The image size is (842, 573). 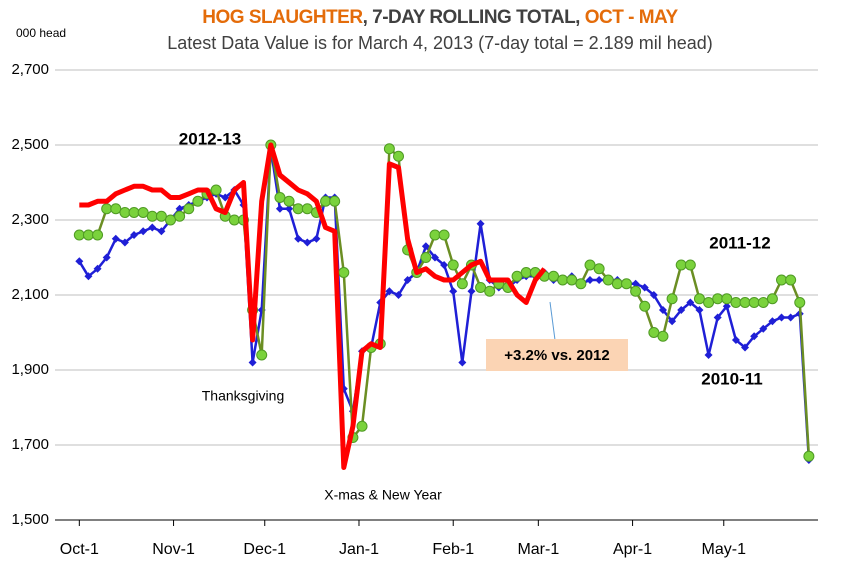 I want to click on x-tick-label: Jan-1, so click(x=359, y=549).